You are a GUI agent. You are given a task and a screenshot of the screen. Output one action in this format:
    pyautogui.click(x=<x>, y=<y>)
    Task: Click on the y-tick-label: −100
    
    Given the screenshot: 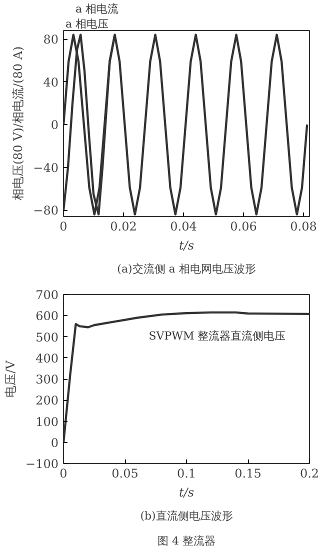 What is the action you would take?
    pyautogui.click(x=42, y=464)
    